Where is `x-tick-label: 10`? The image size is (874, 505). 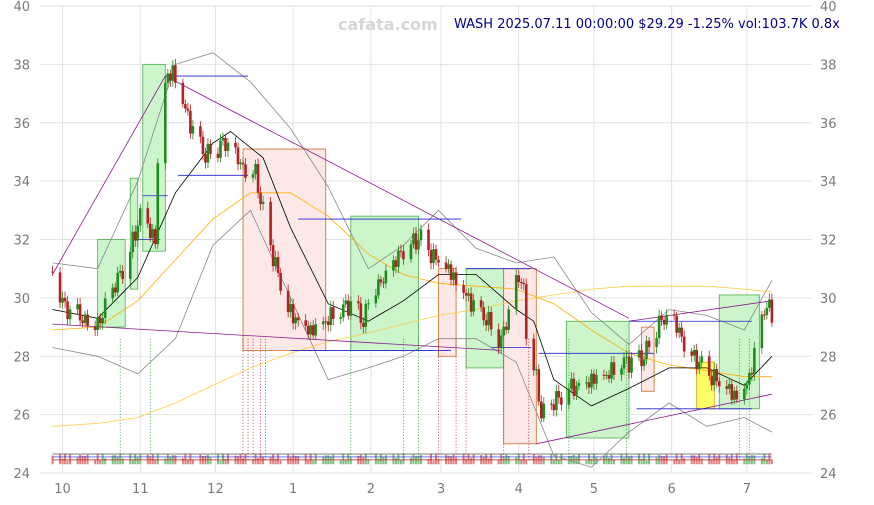
x-tick-label: 10 is located at coordinates (62, 489).